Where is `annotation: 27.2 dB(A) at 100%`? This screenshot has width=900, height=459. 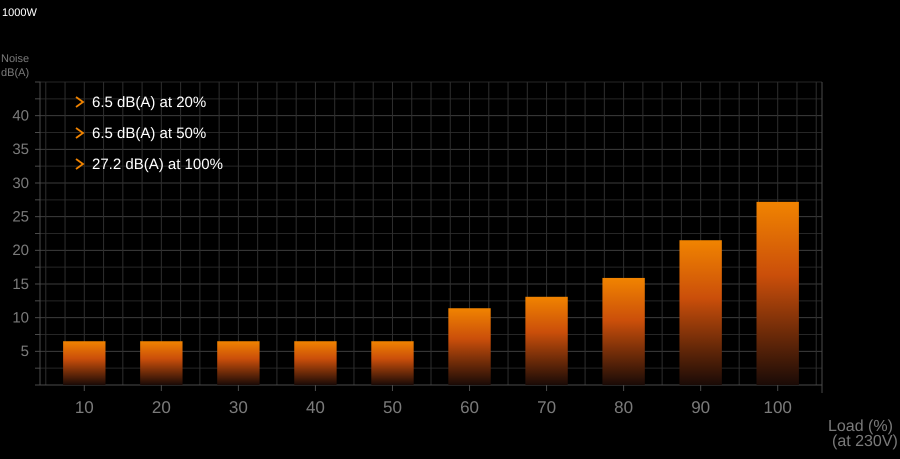
annotation: 27.2 dB(A) at 100% is located at coordinates (157, 164).